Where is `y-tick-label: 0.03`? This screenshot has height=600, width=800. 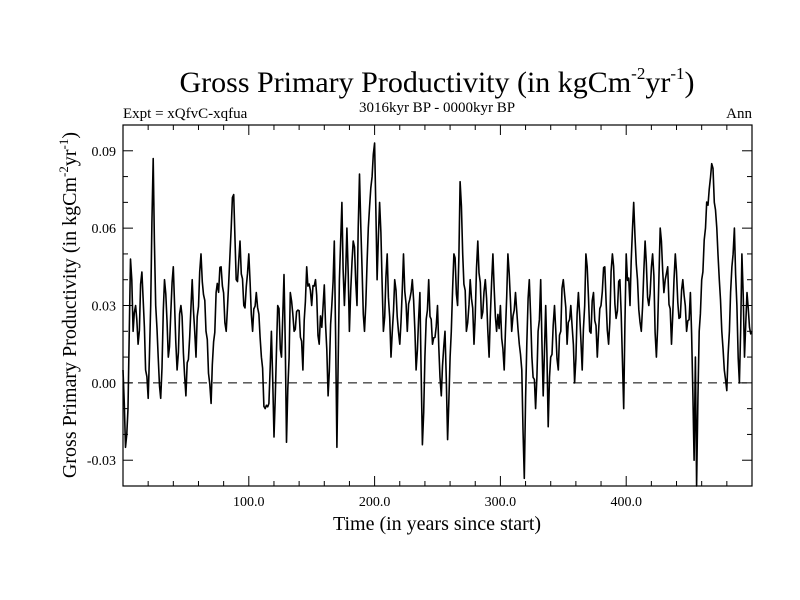 y-tick-label: 0.03 is located at coordinates (104, 307).